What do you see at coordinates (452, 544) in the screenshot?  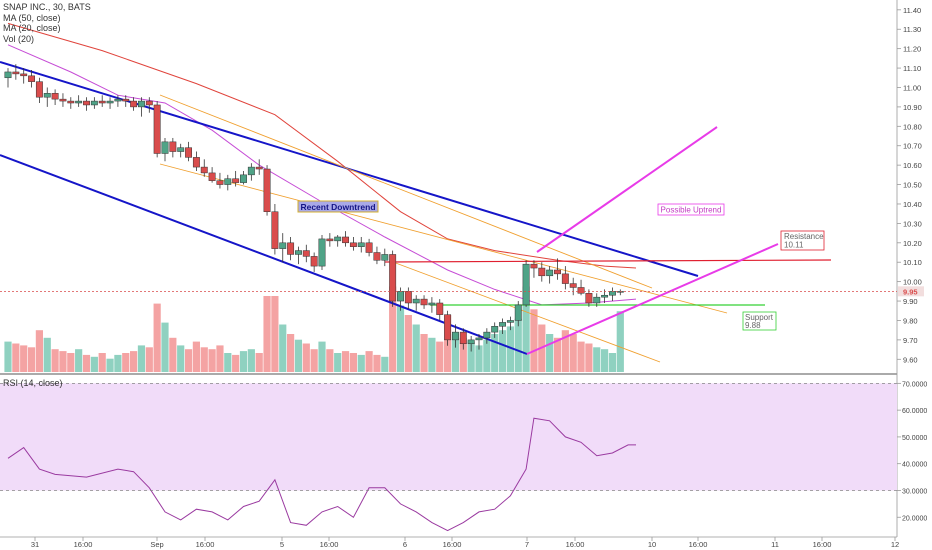 I see `time-tick-label: 16:00` at bounding box center [452, 544].